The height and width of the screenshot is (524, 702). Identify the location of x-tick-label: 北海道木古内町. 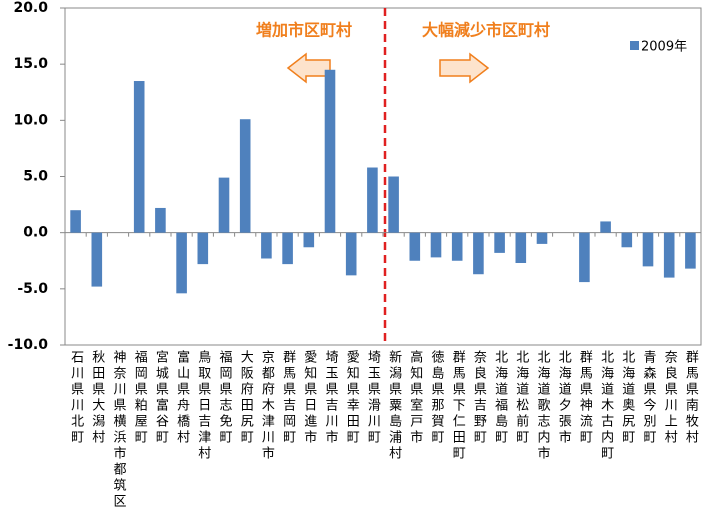
(606, 406).